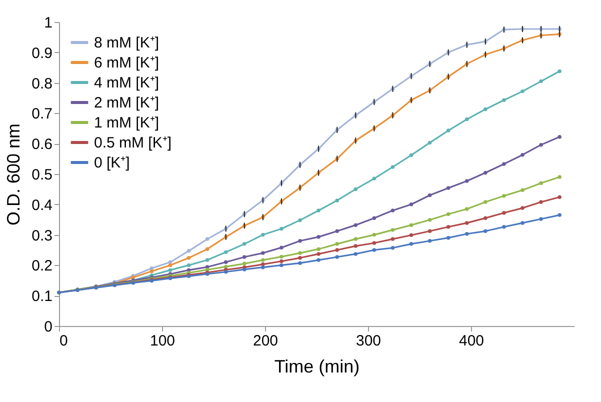  I want to click on y-tick-label: 0.9, so click(42, 53).